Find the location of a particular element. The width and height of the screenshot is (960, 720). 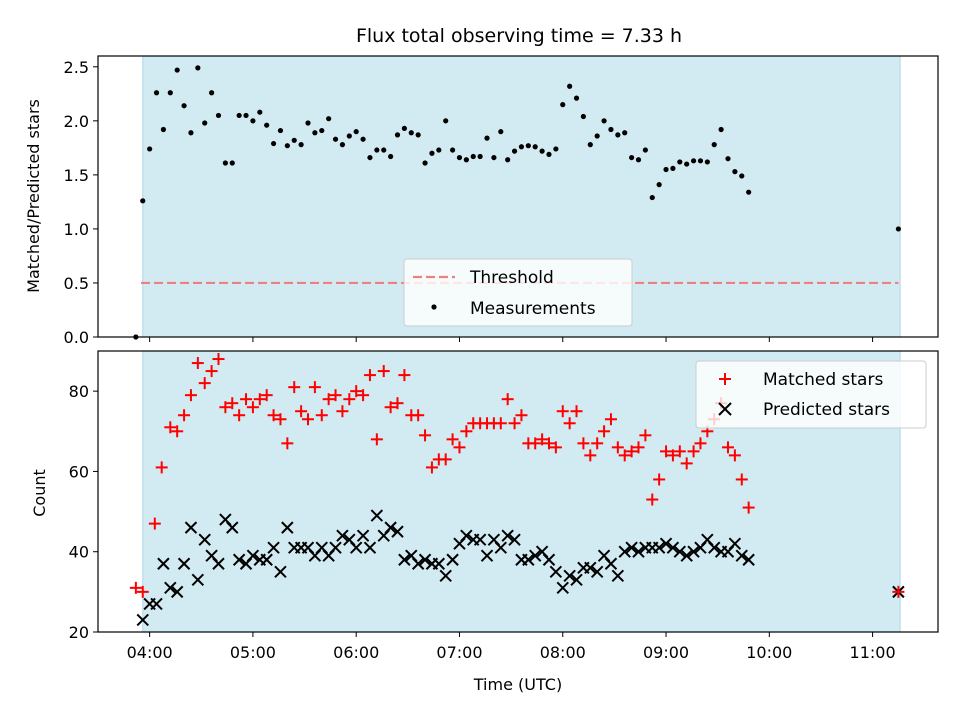

y-tick-label: 80 is located at coordinates (79, 391).